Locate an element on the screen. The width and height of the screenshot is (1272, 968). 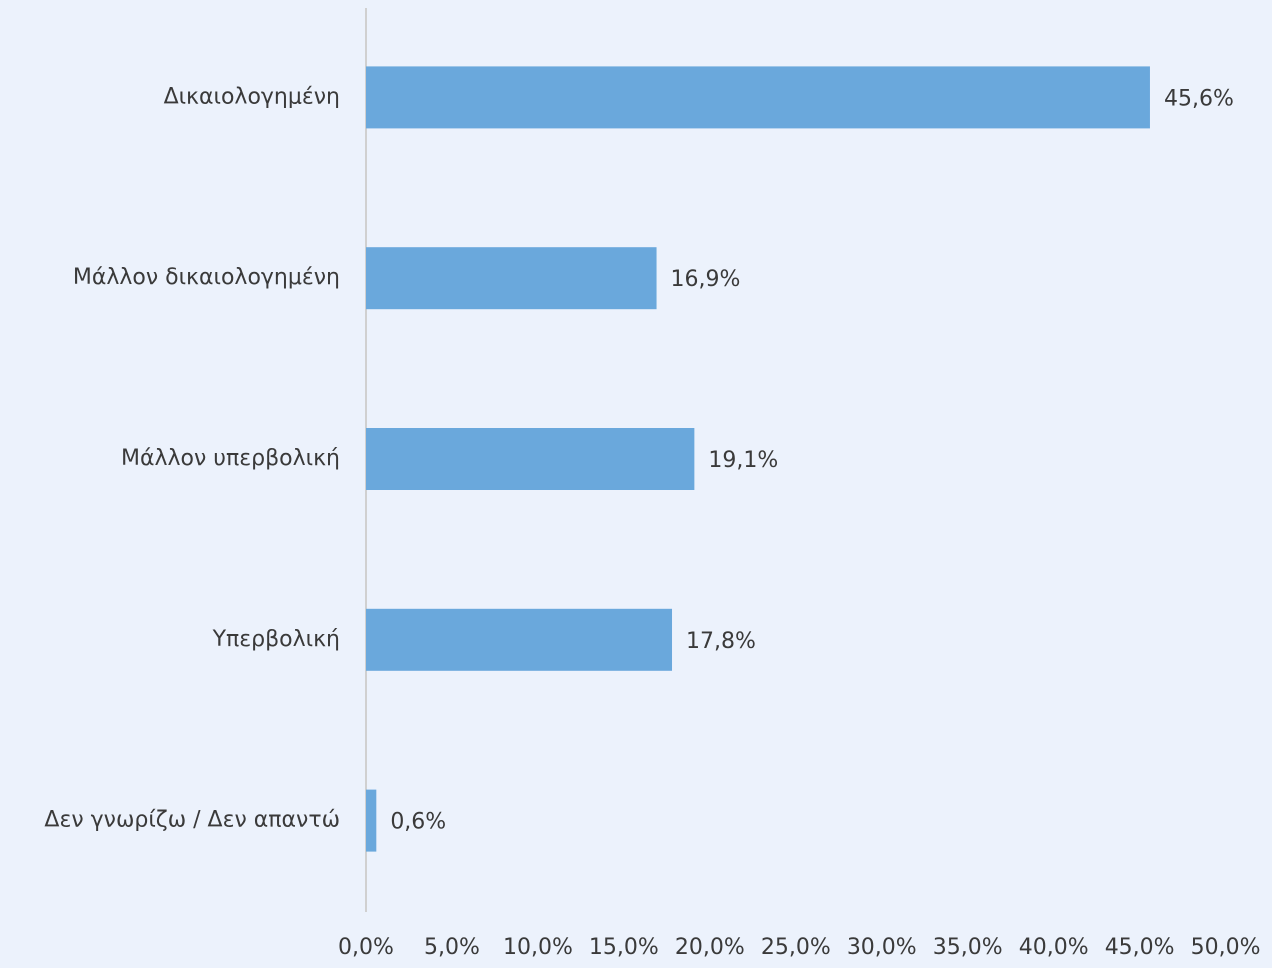
x-tick-label: 15,0% is located at coordinates (624, 947).